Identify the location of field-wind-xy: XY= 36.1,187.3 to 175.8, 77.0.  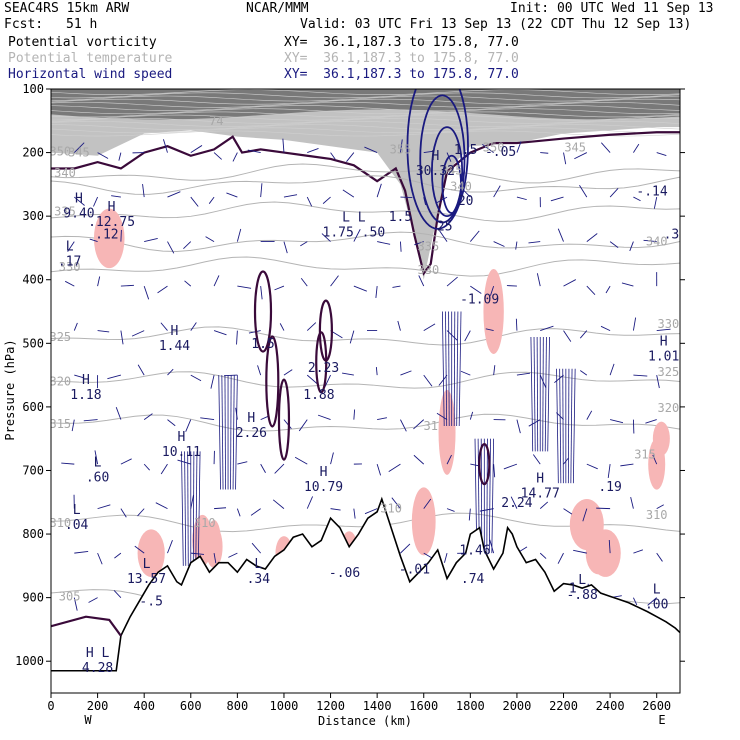
(401, 74).